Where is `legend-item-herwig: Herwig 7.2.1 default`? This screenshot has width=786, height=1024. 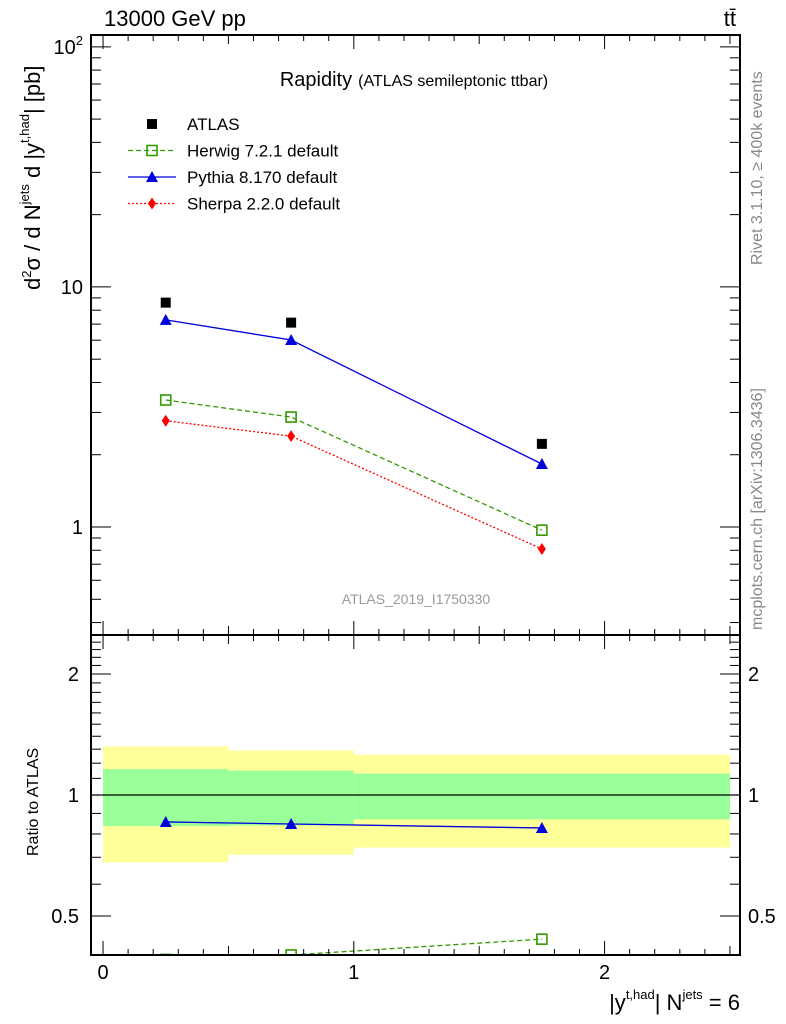 legend-item-herwig: Herwig 7.2.1 default is located at coordinates (233, 151).